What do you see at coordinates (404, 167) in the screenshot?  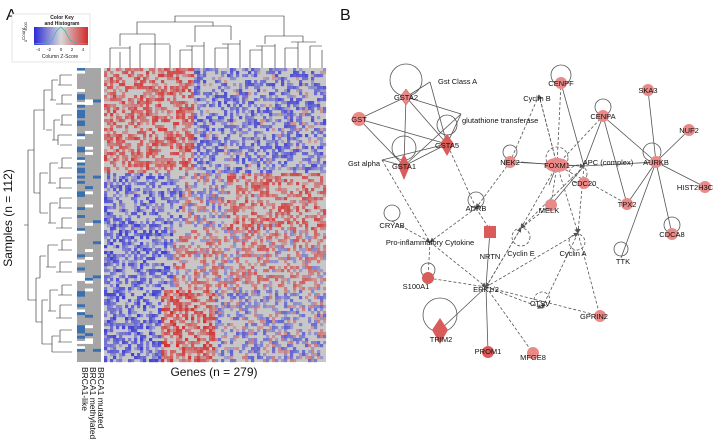 I see `node-gsta1` at bounding box center [404, 167].